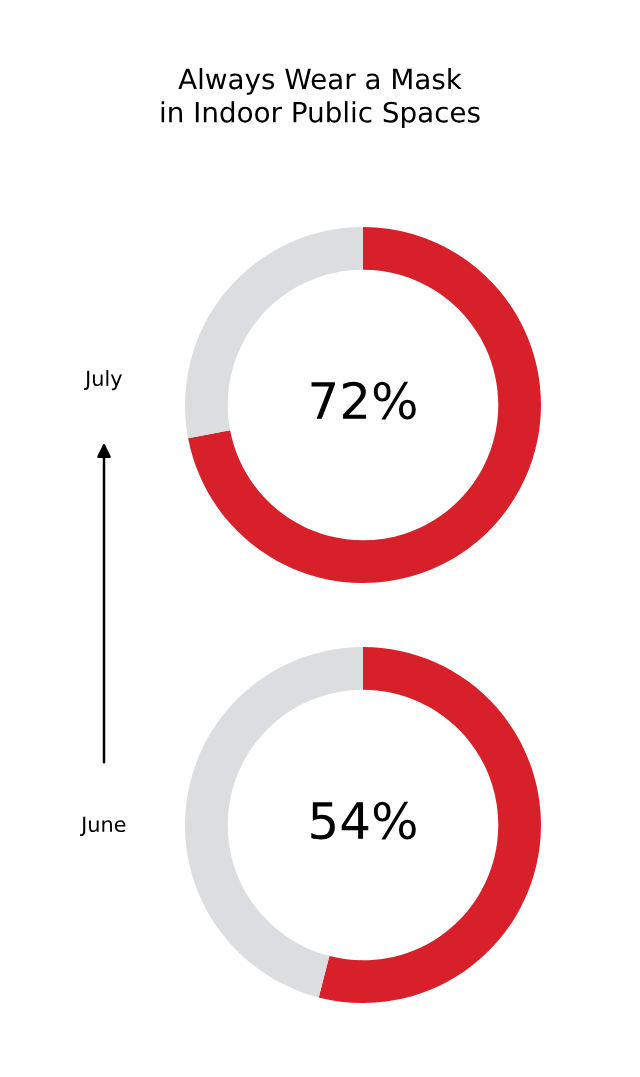 The width and height of the screenshot is (640, 1077). I want to click on data-label: 54%, so click(363, 820).